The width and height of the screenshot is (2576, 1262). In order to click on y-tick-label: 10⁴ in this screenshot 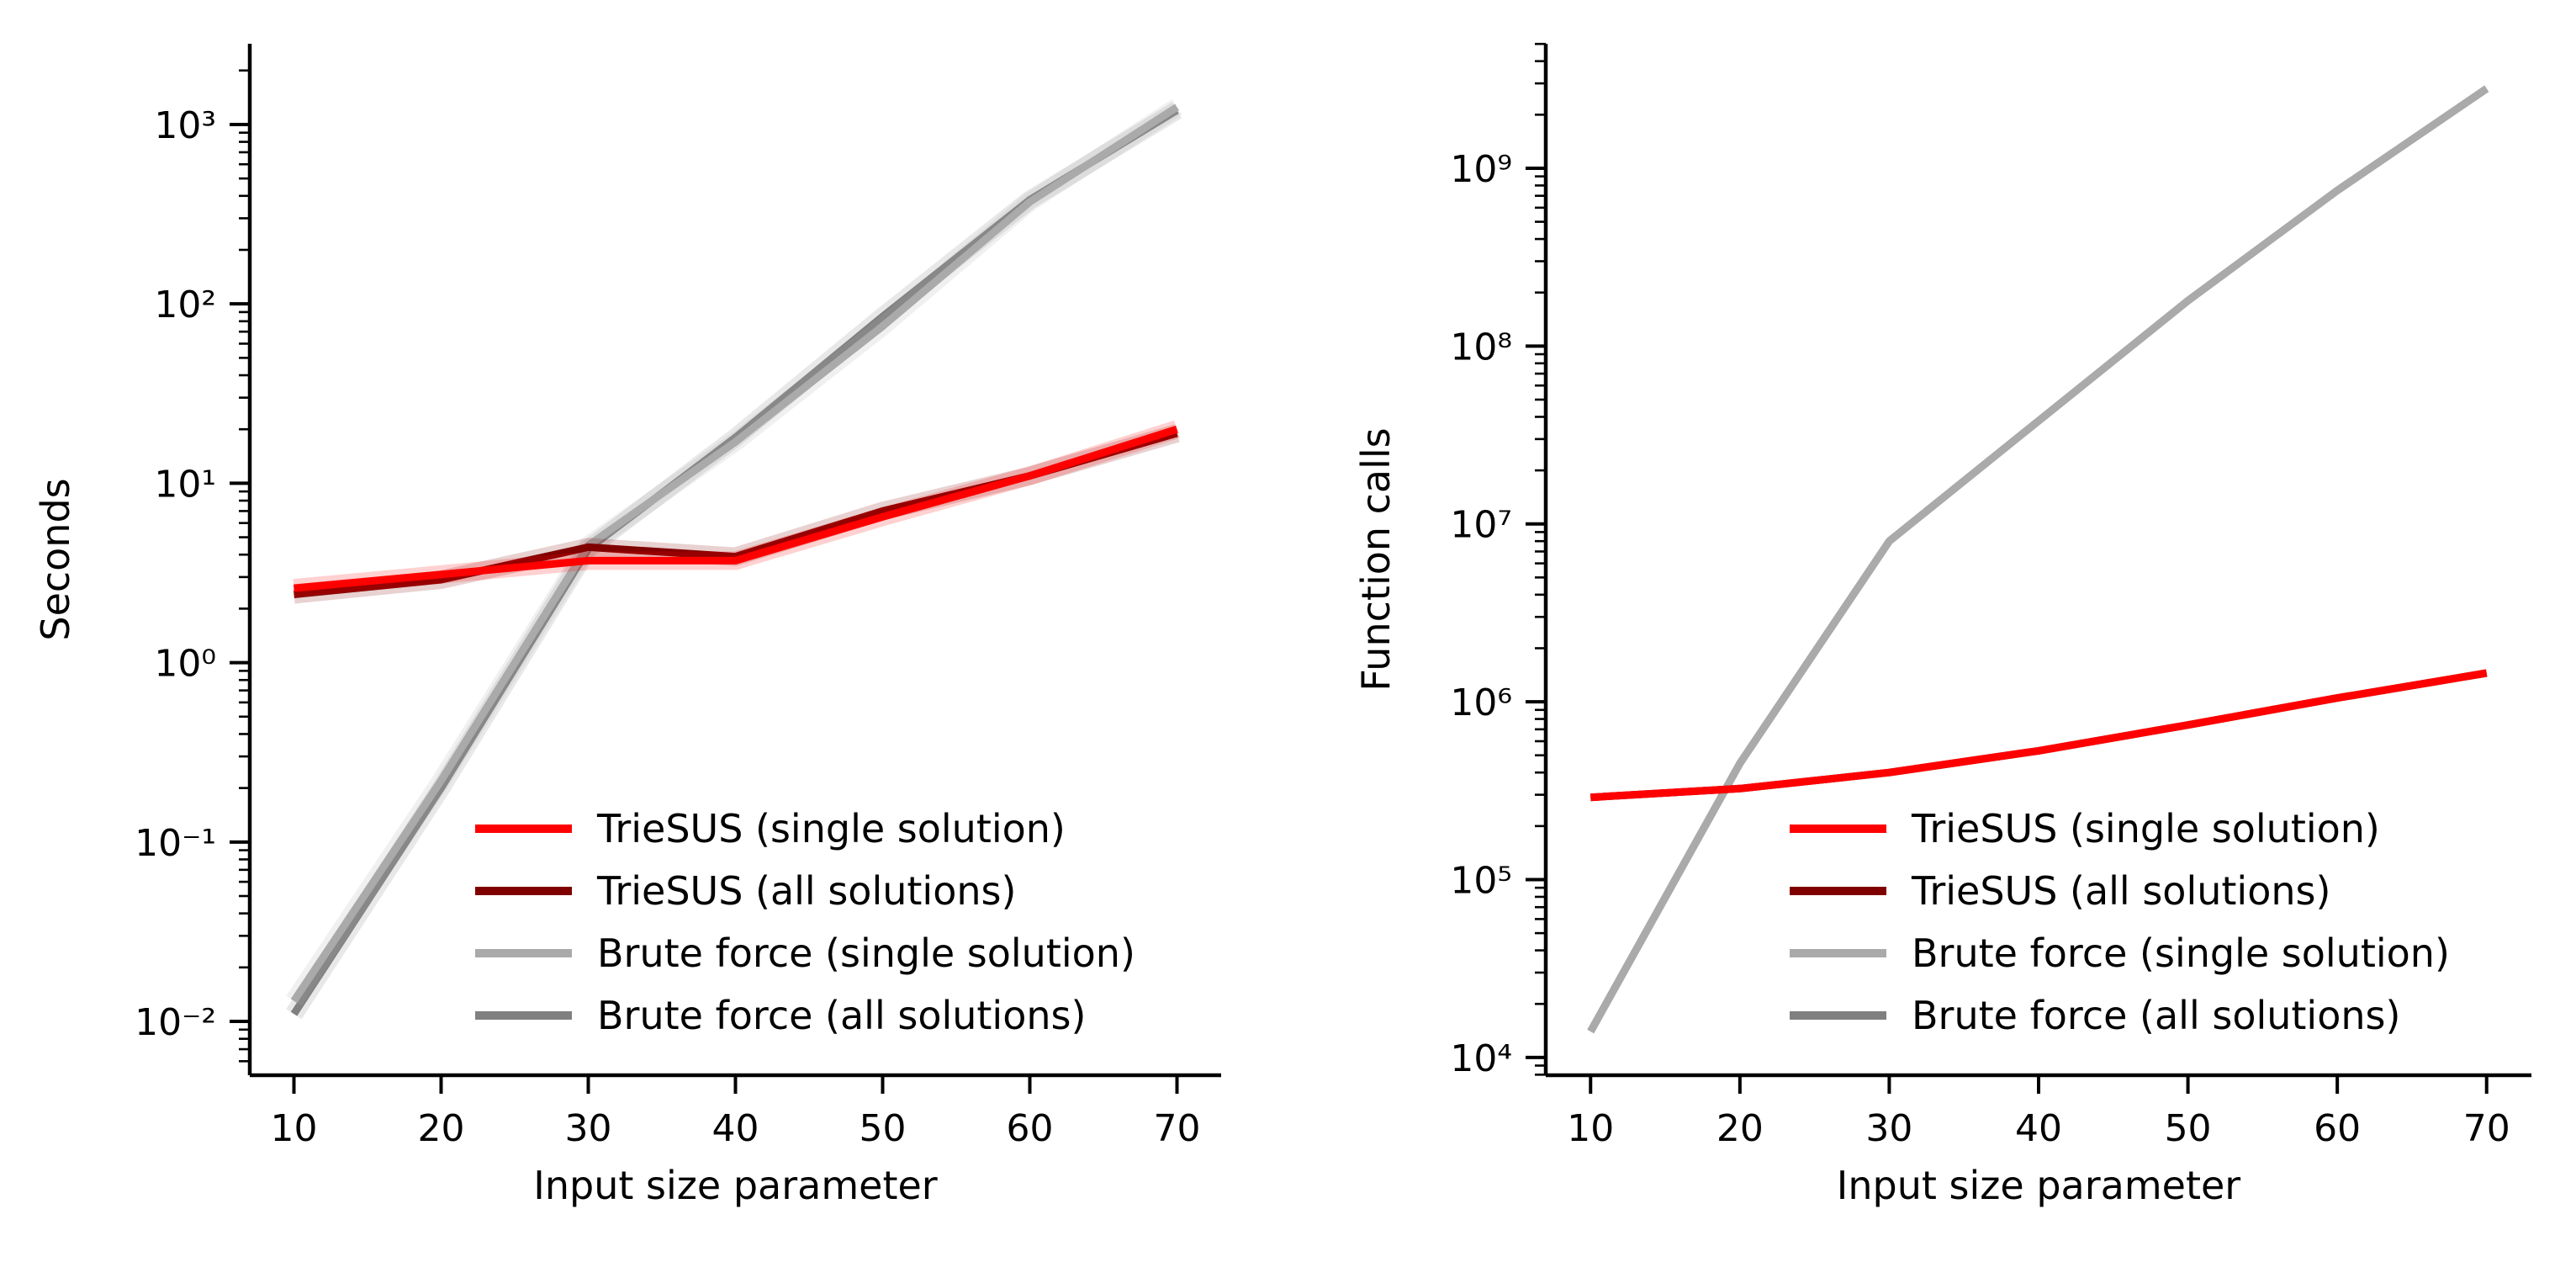, I will do `click(1481, 1058)`.